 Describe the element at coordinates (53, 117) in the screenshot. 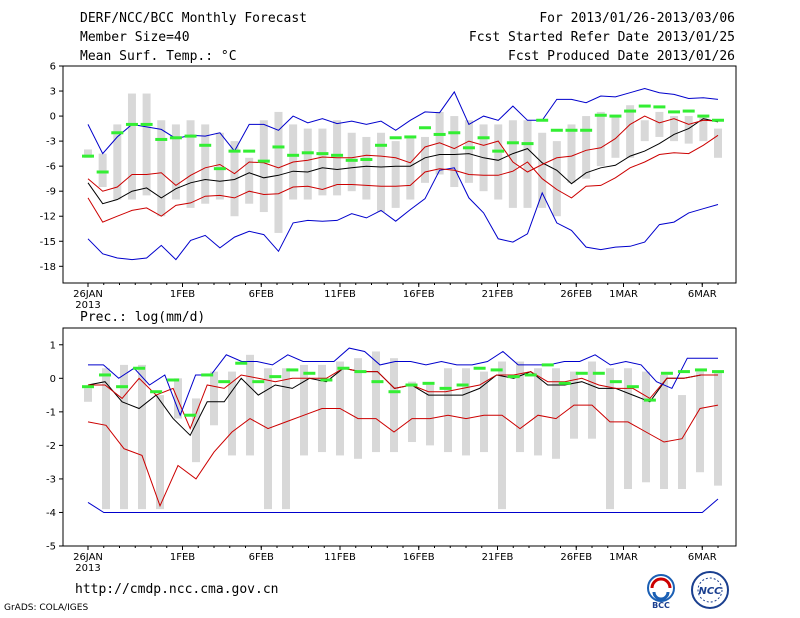

I see `temp-ytick-label: 0` at that location.